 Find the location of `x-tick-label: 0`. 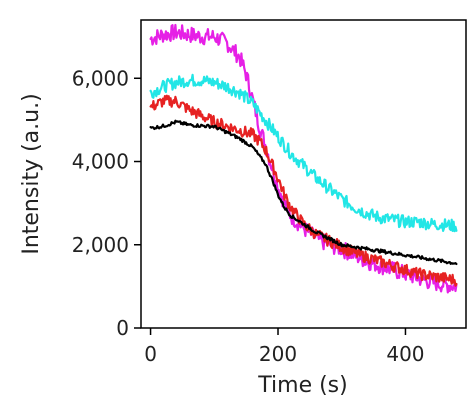

x-tick-label: 0 is located at coordinates (150, 354).